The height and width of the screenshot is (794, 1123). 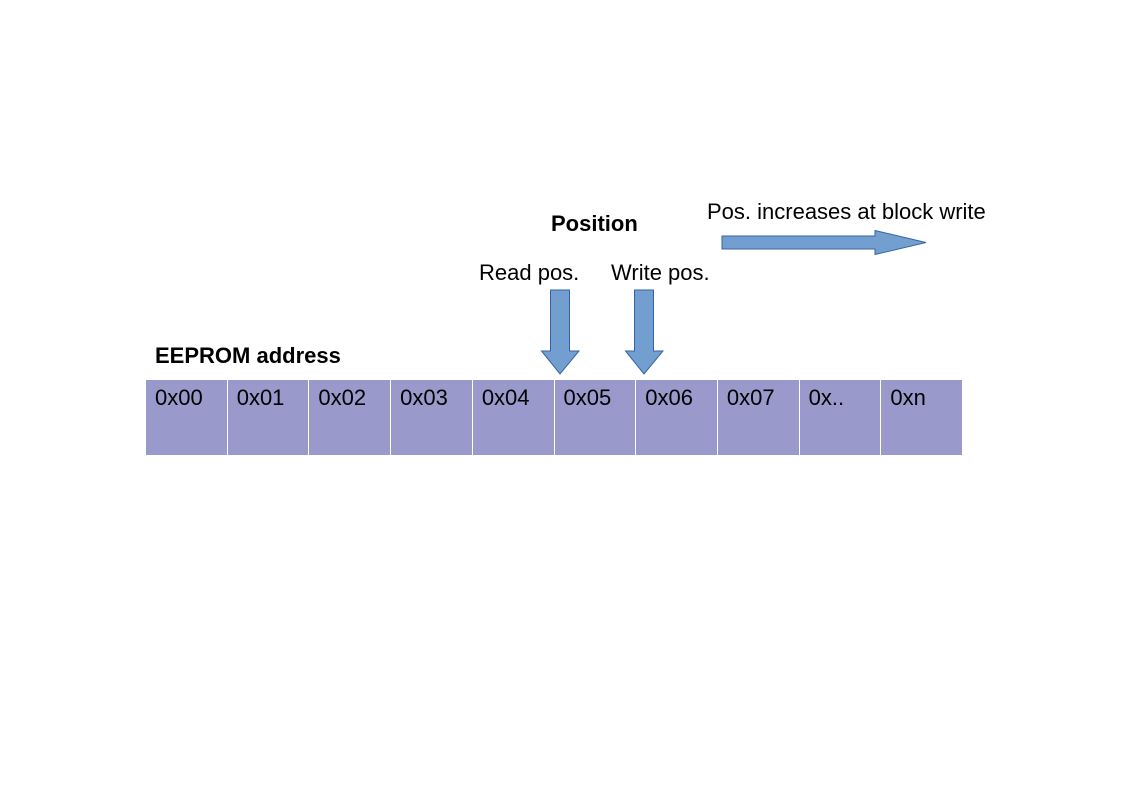 What do you see at coordinates (514, 417) in the screenshot?
I see `memory-cell: 0x04` at bounding box center [514, 417].